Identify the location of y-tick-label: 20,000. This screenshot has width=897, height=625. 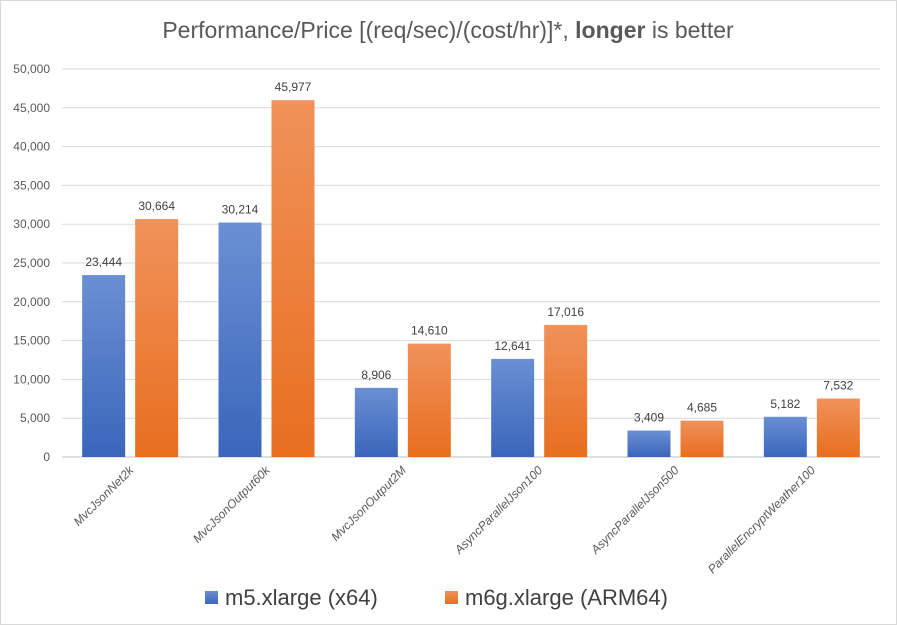
(31, 302).